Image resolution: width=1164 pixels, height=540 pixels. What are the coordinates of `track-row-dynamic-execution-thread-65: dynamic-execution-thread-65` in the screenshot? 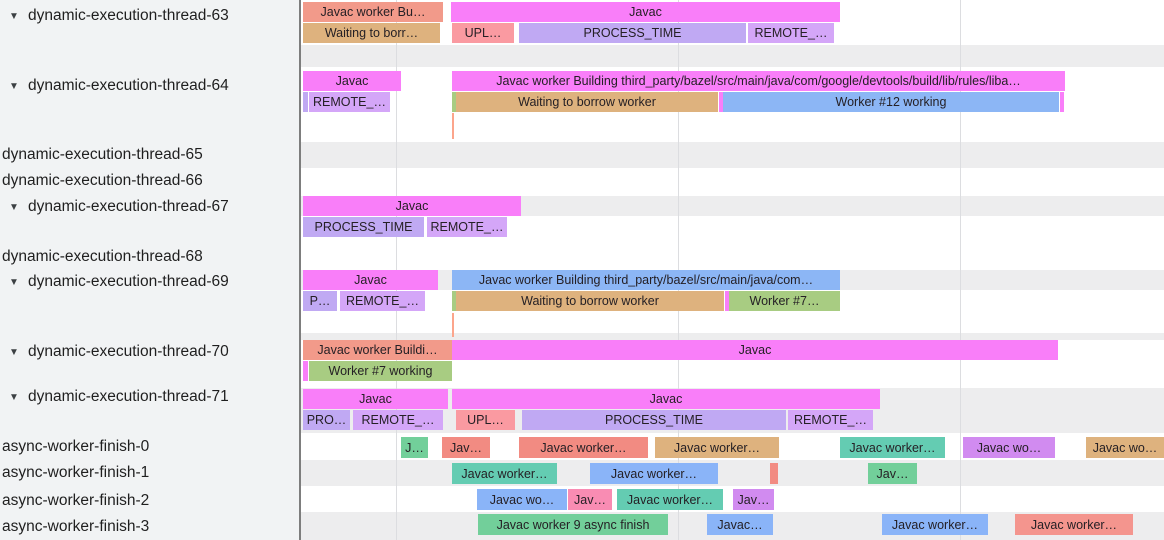 It's located at (149, 155).